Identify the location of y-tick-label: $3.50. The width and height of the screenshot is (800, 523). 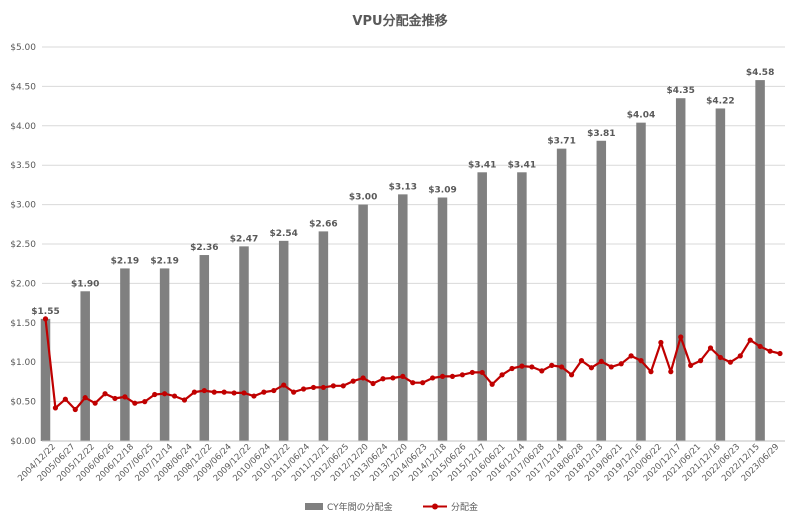
(23, 166).